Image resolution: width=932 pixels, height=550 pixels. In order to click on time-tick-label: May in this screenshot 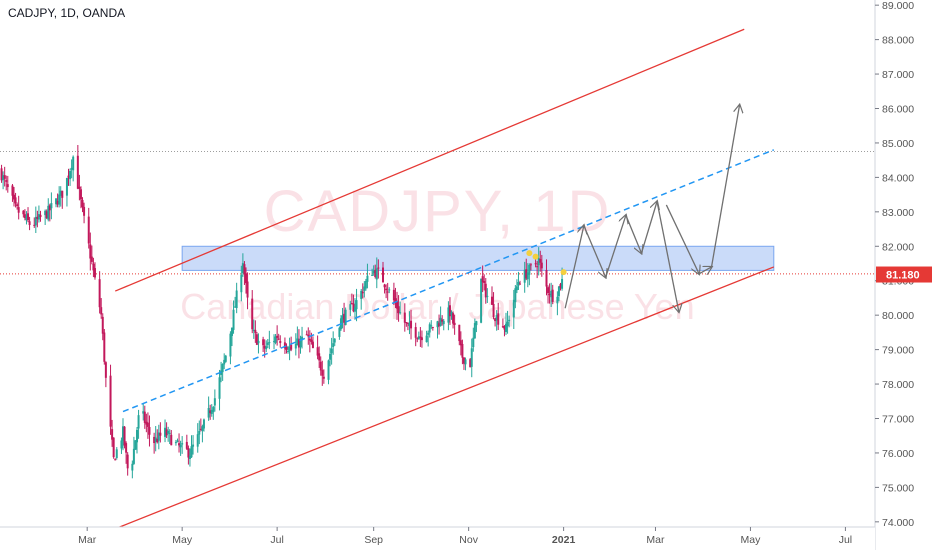, I will do `click(182, 540)`.